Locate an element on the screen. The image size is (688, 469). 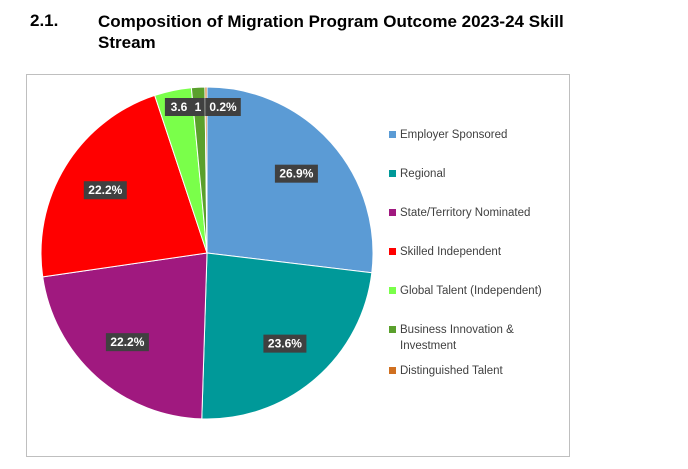
legend-label-0: Employer Sponsored is located at coordinates (454, 135).